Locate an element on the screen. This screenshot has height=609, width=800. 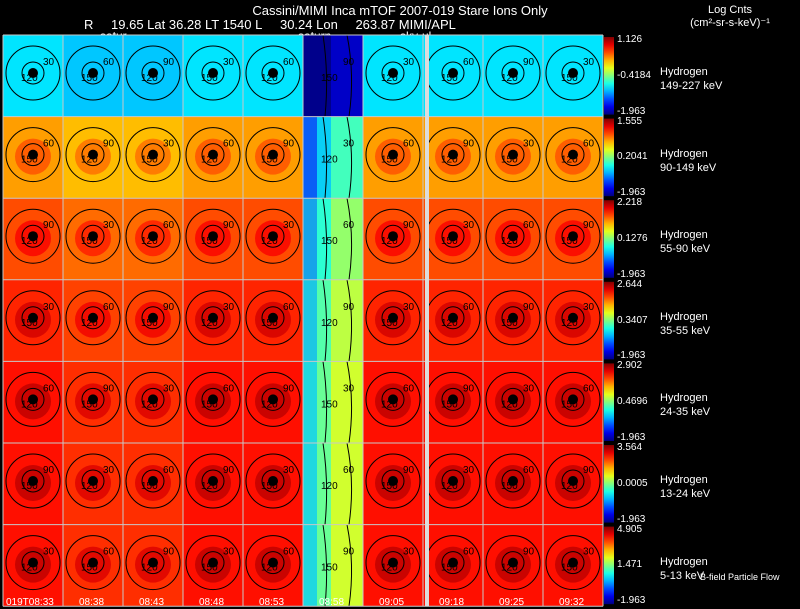
colorbar-max: 2.218 is located at coordinates (630, 203).